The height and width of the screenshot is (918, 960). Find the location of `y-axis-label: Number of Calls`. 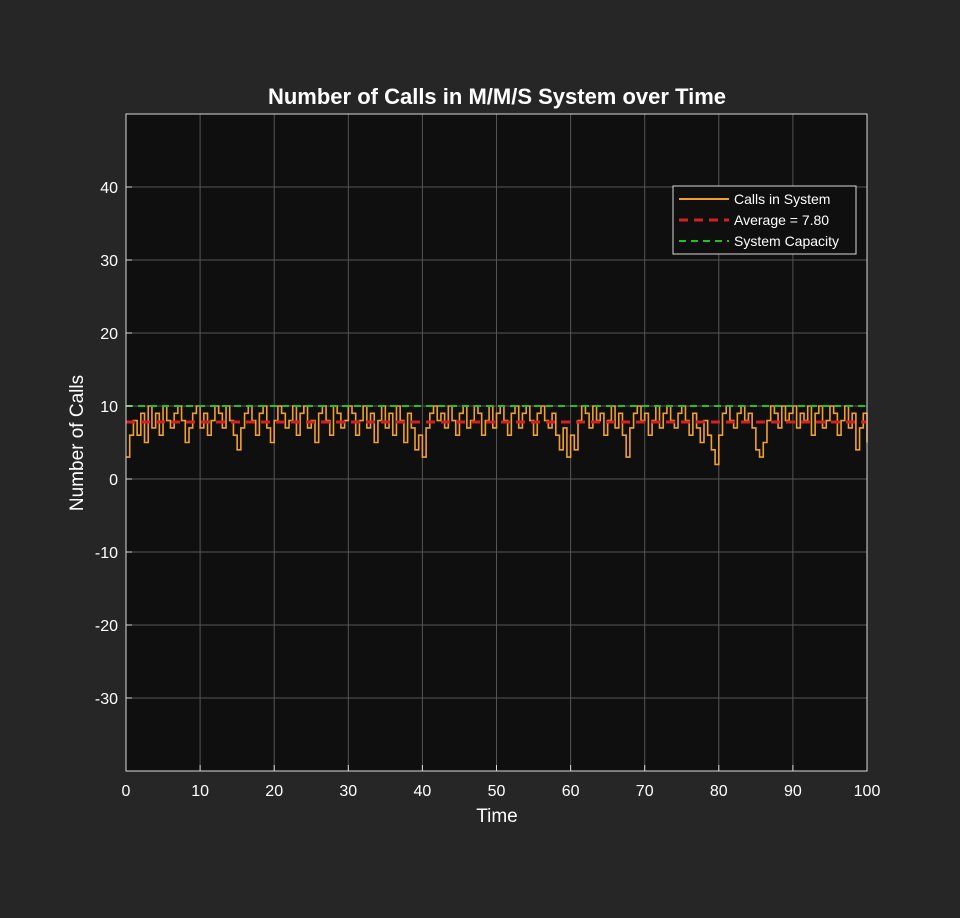

y-axis-label: Number of Calls is located at coordinates (77, 443).